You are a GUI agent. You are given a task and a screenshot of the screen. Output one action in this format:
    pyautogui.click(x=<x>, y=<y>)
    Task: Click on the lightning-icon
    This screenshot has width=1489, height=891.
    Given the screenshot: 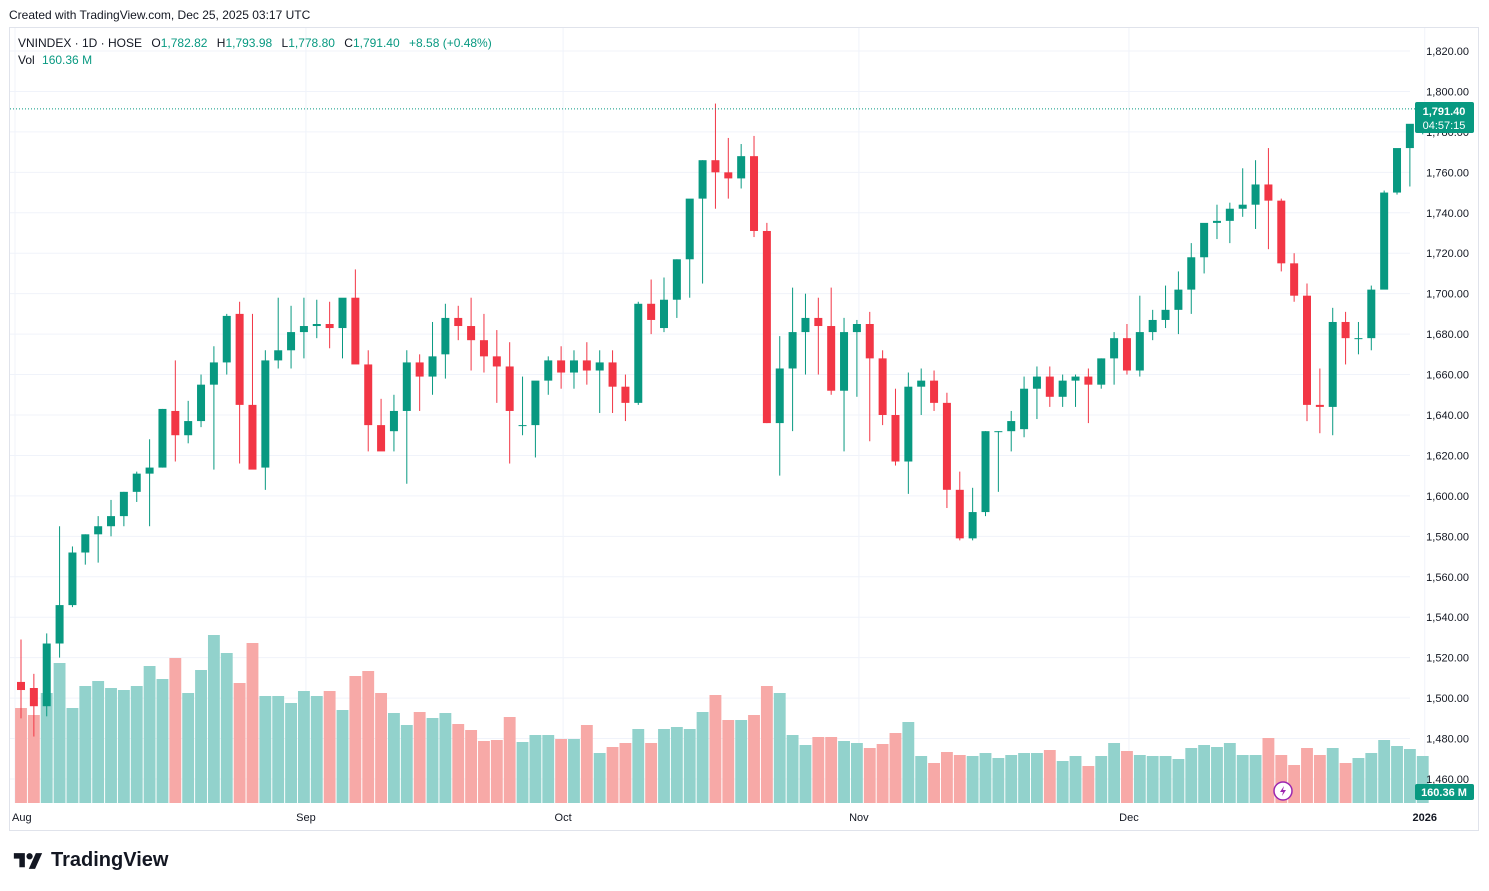 What is the action you would take?
    pyautogui.click(x=1283, y=791)
    